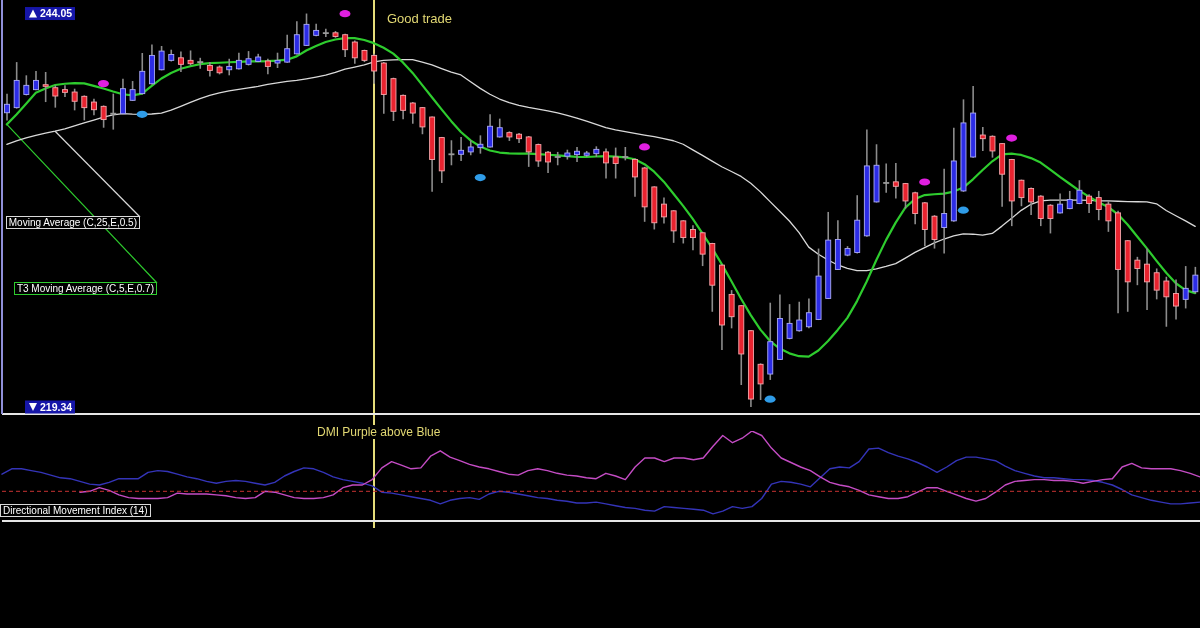 The height and width of the screenshot is (628, 1200). Describe the element at coordinates (72, 222) in the screenshot. I see `text: Moving Average (C,25,E,0.5)` at that location.